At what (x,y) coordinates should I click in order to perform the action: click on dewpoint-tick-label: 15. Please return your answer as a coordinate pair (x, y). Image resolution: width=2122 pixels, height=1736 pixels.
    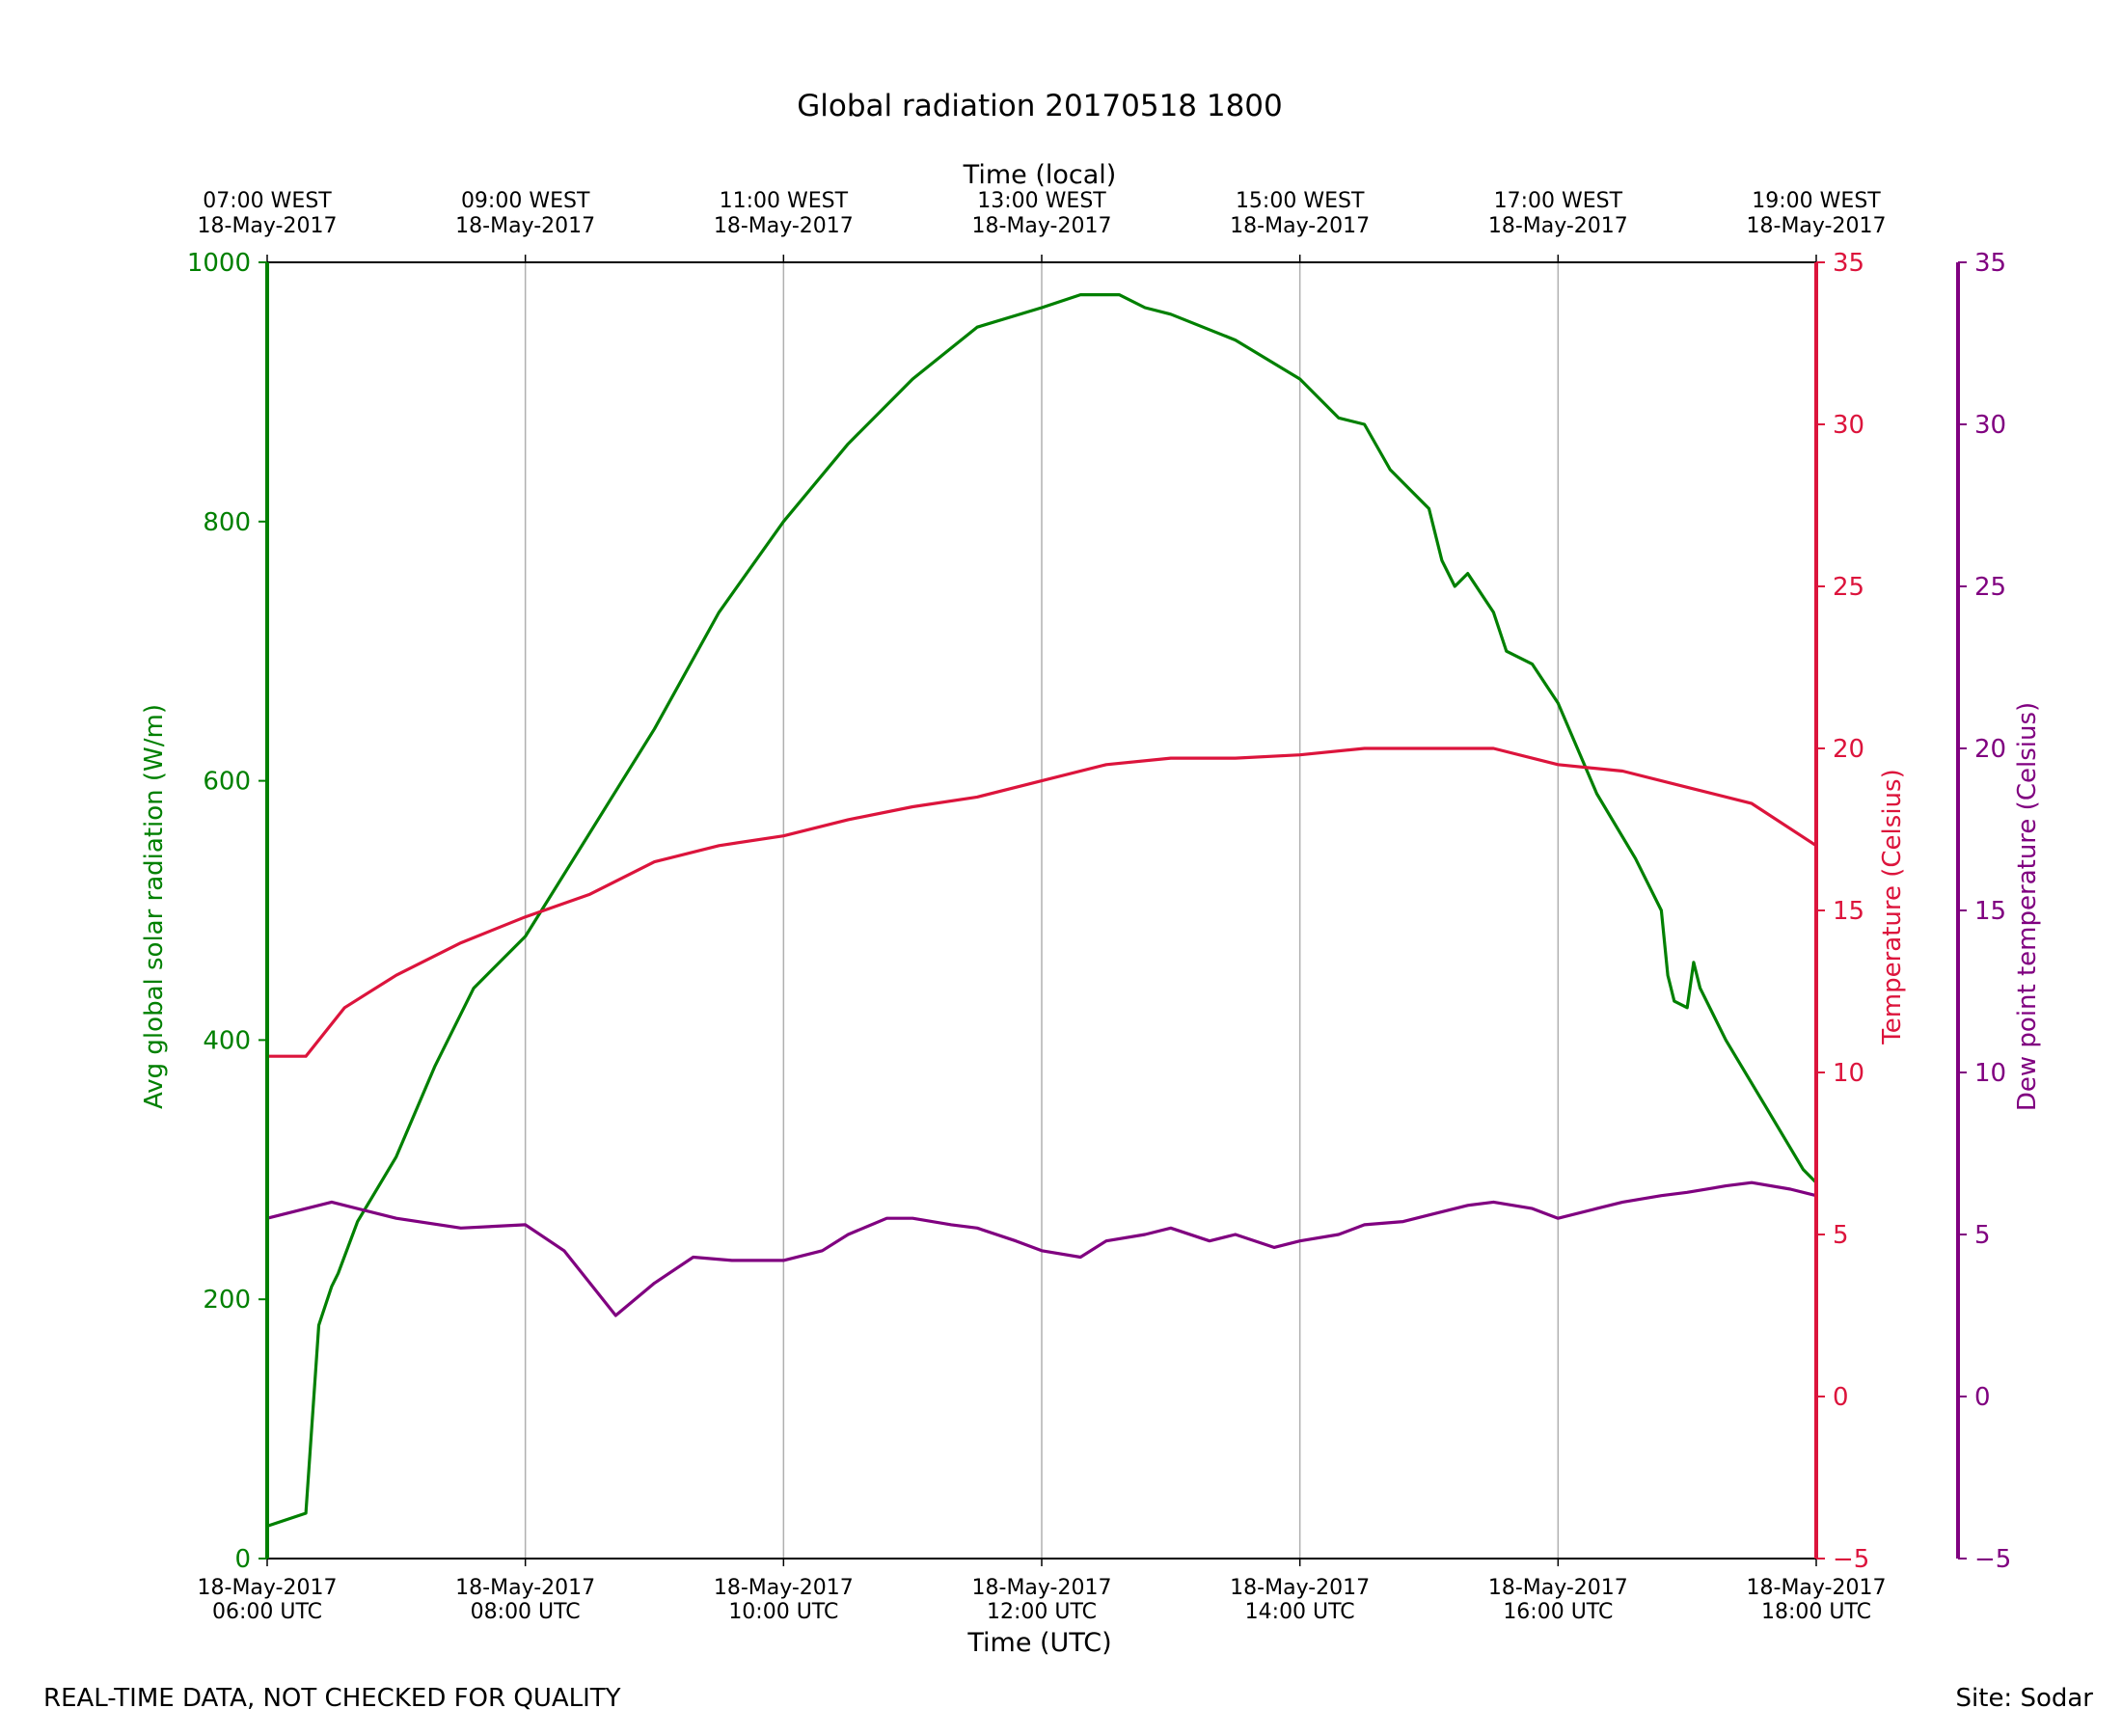
    Looking at the image, I should click on (1990, 912).